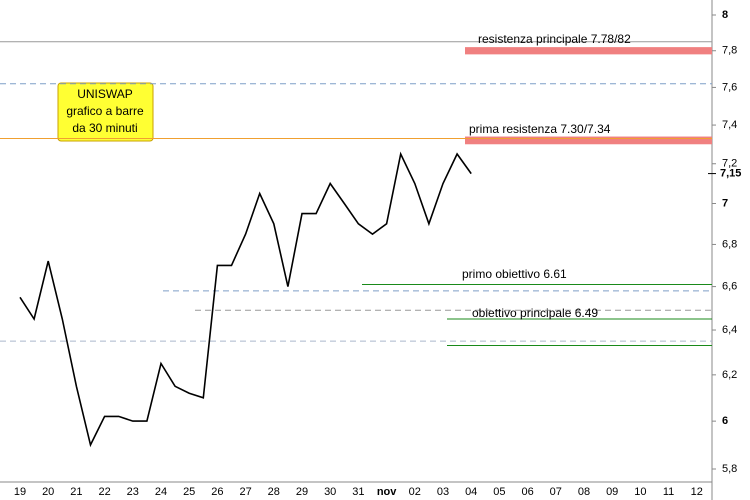  I want to click on y-tick-label: 8, so click(725, 15).